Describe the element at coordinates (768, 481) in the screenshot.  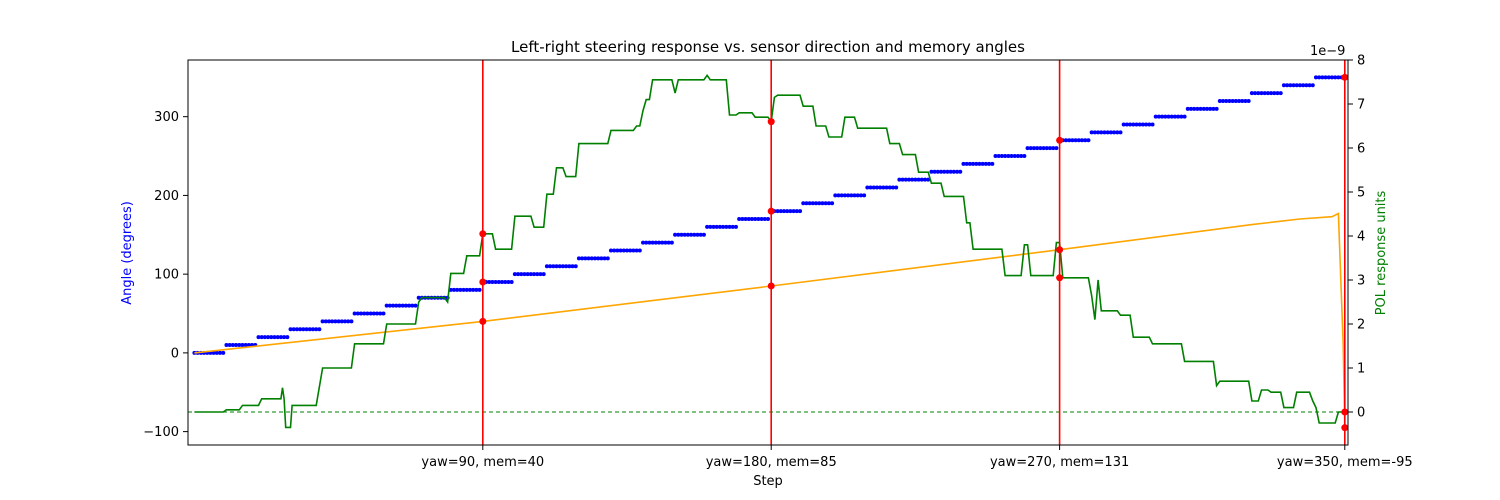
I see `x-axis-title: Step` at that location.